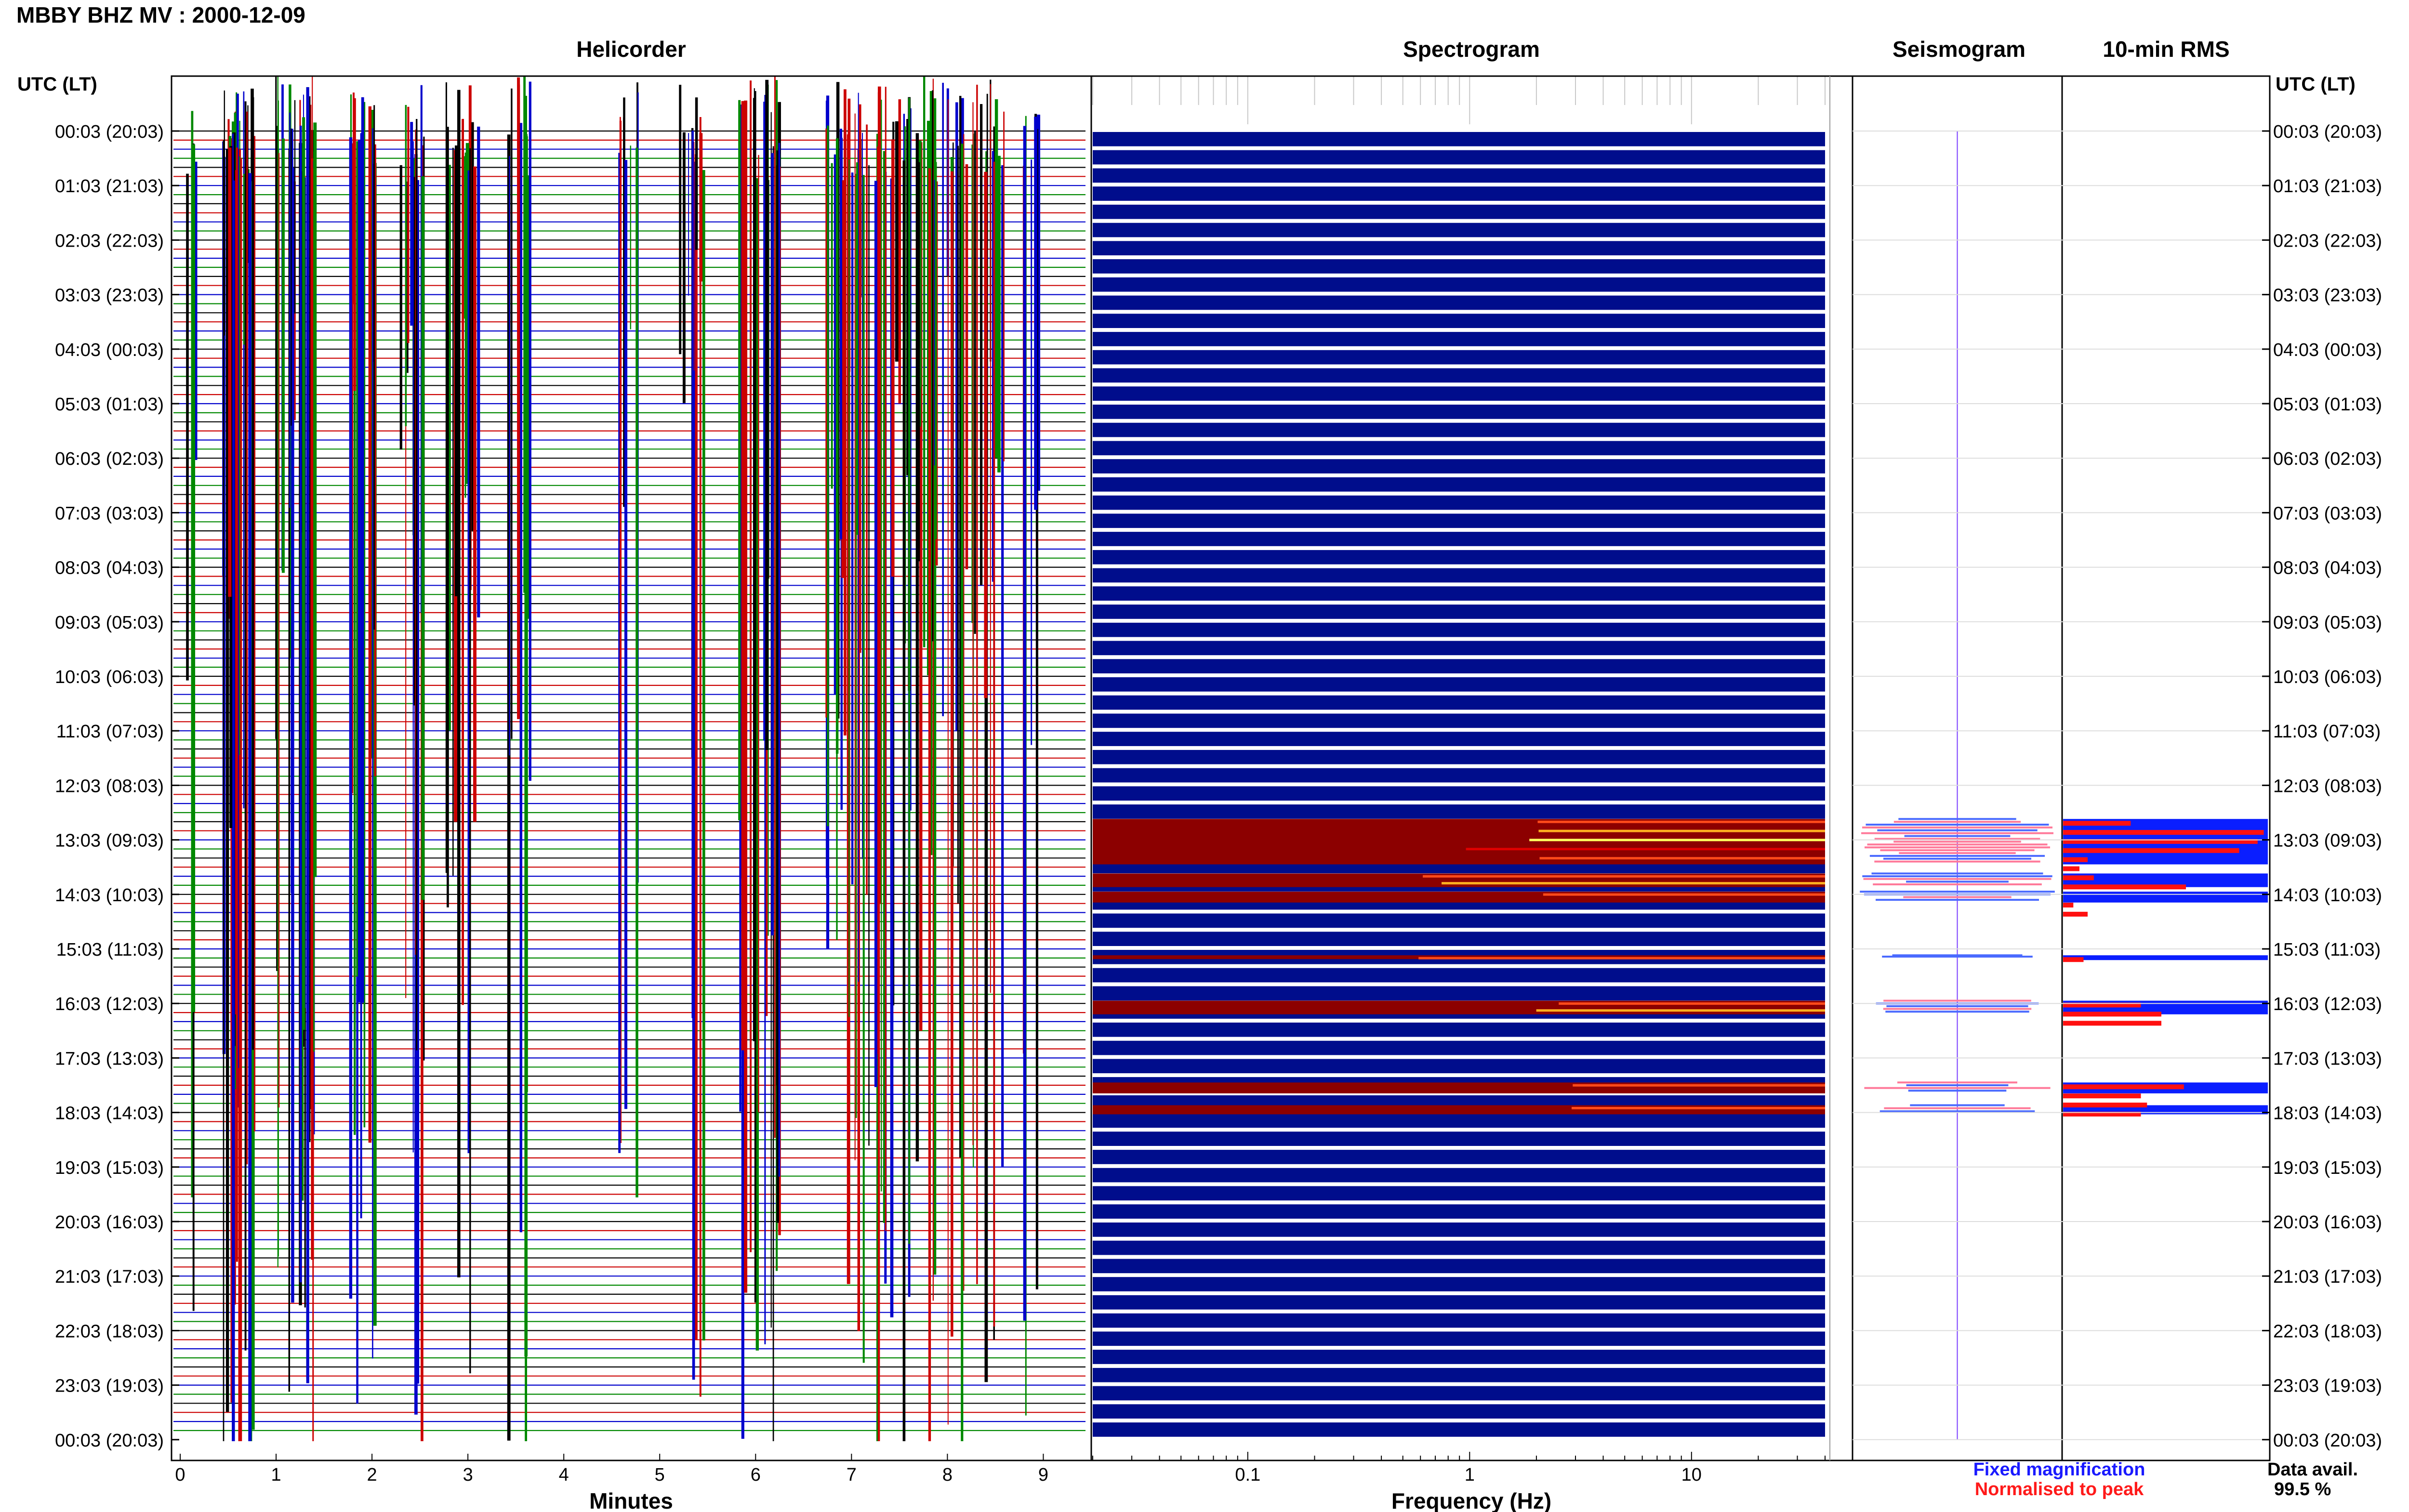 The width and height of the screenshot is (2409, 1512). Describe the element at coordinates (2059, 1469) in the screenshot. I see `legend-fixed-magnification: Fixed magnification` at that location.